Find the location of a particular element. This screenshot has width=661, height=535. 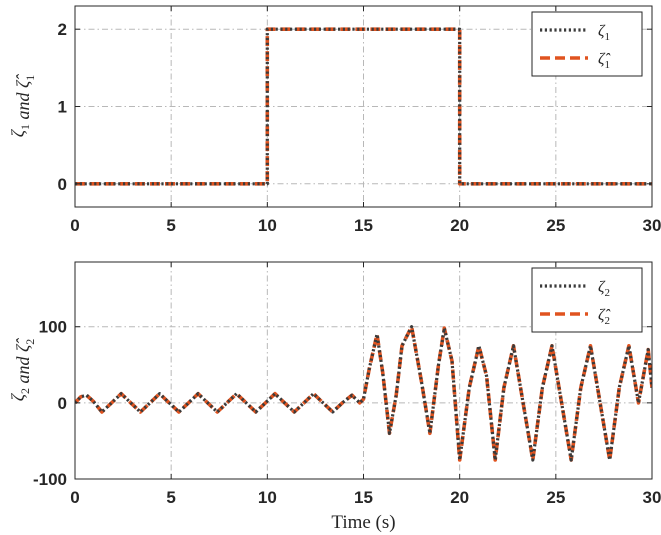

y-tick-label: -100 is located at coordinates (50, 479).